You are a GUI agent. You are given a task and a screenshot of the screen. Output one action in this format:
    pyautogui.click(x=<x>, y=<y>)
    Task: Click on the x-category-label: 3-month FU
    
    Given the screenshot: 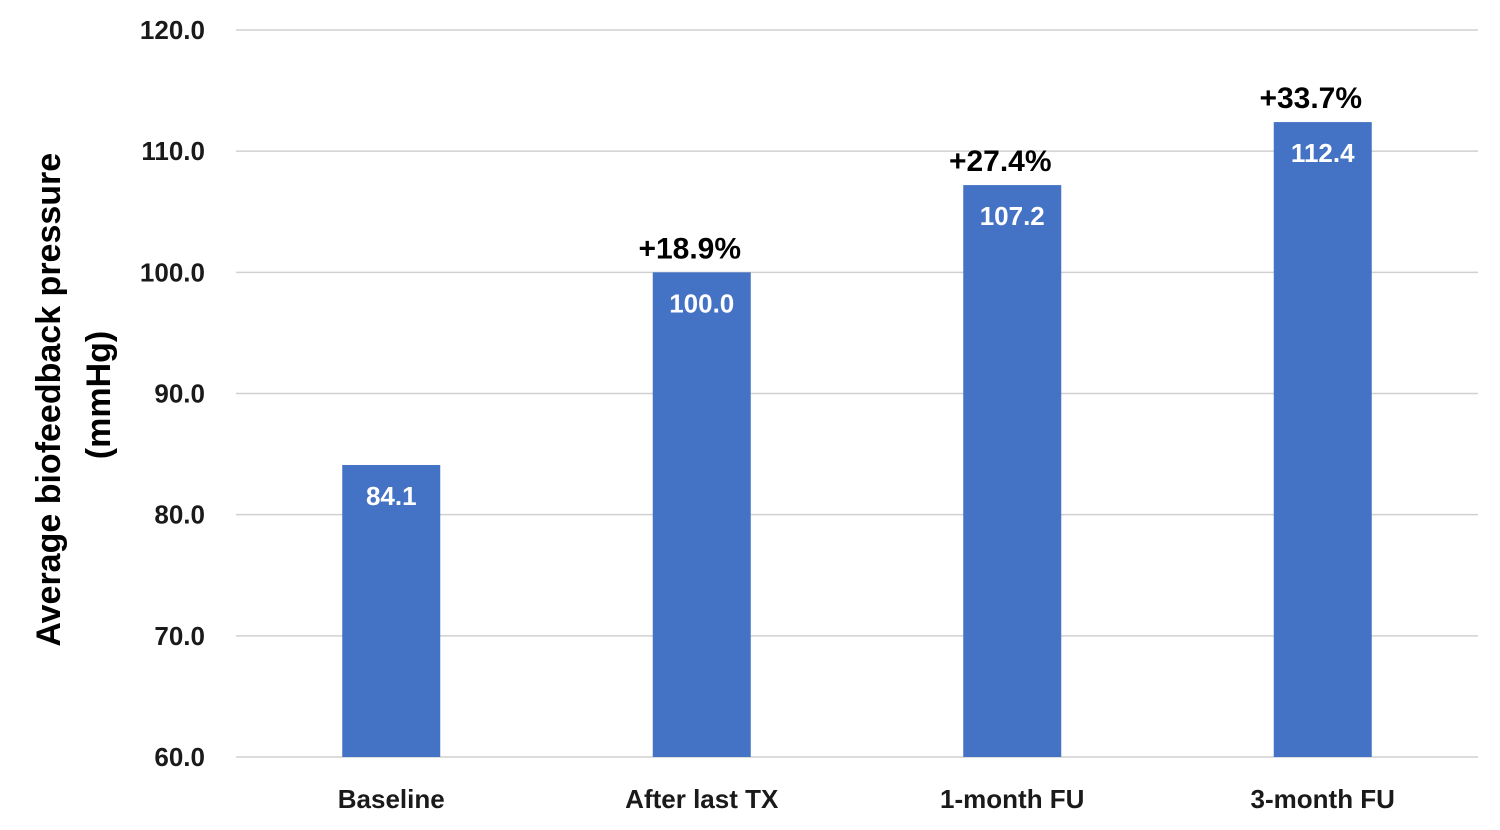 What is the action you would take?
    pyautogui.click(x=1323, y=799)
    